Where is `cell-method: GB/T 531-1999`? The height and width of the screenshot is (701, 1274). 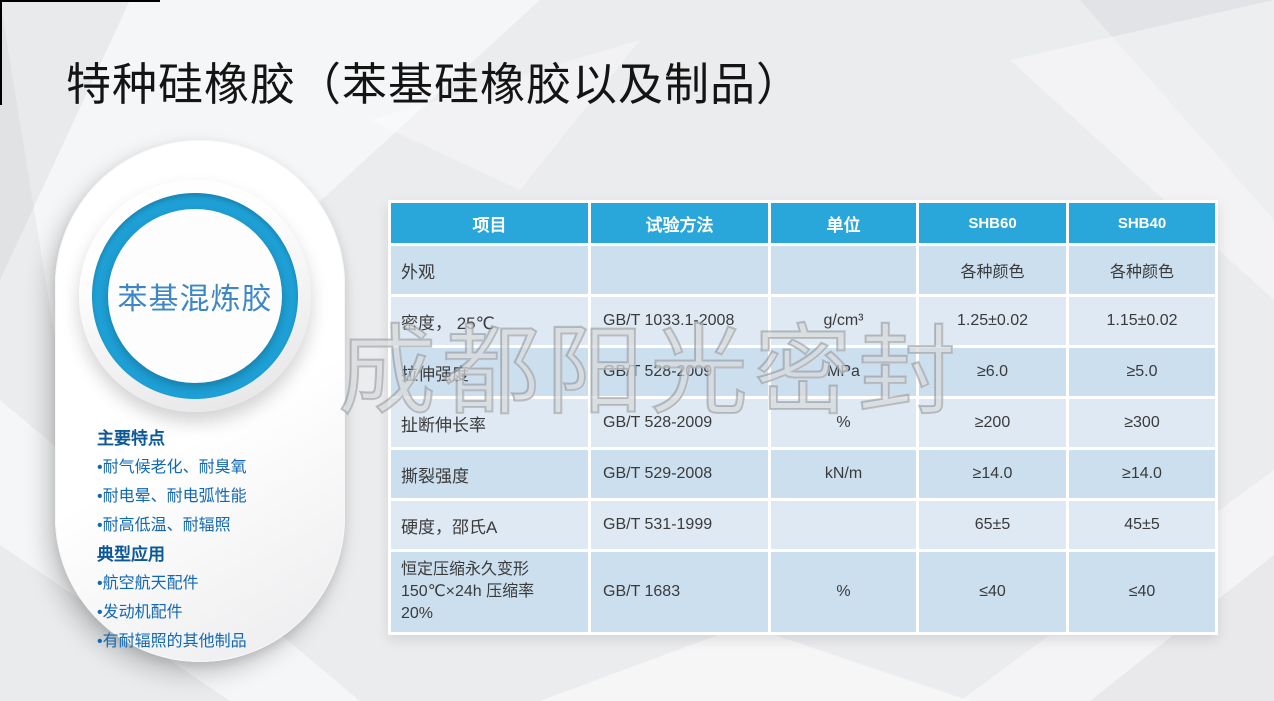 cell-method: GB/T 531-1999 is located at coordinates (679, 525).